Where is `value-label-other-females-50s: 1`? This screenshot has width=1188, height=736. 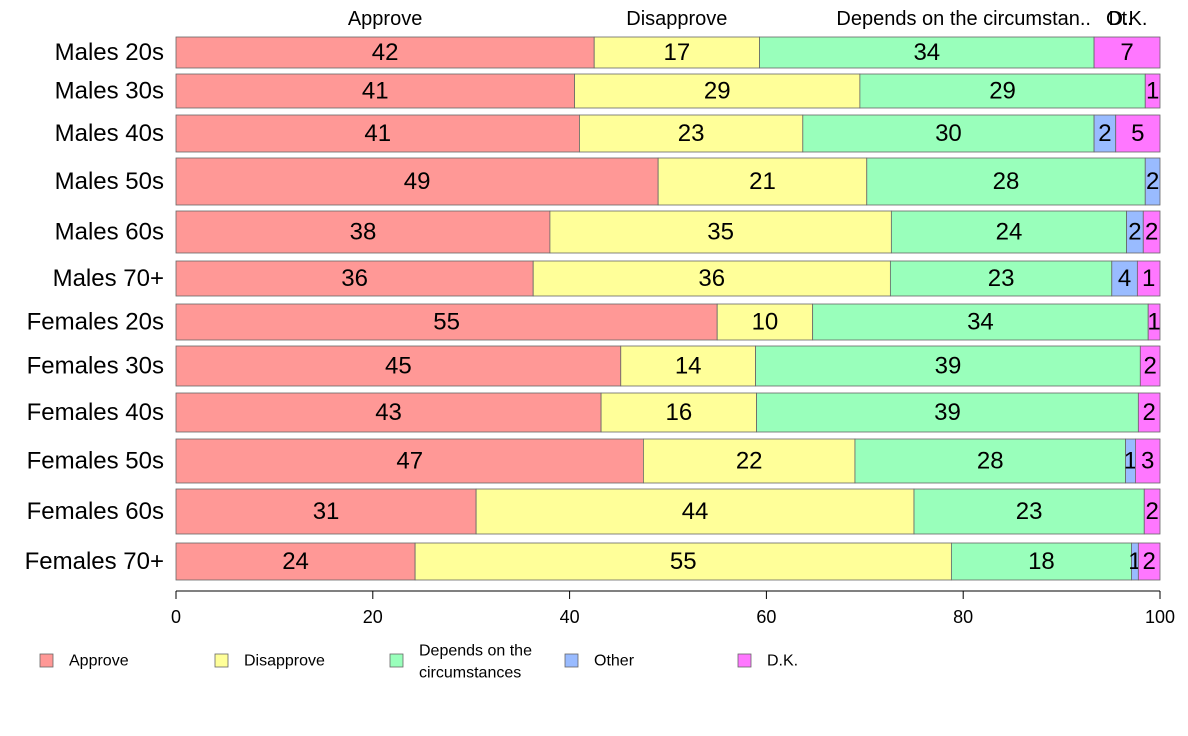
value-label-other-females-50s: 1 is located at coordinates (1130, 461).